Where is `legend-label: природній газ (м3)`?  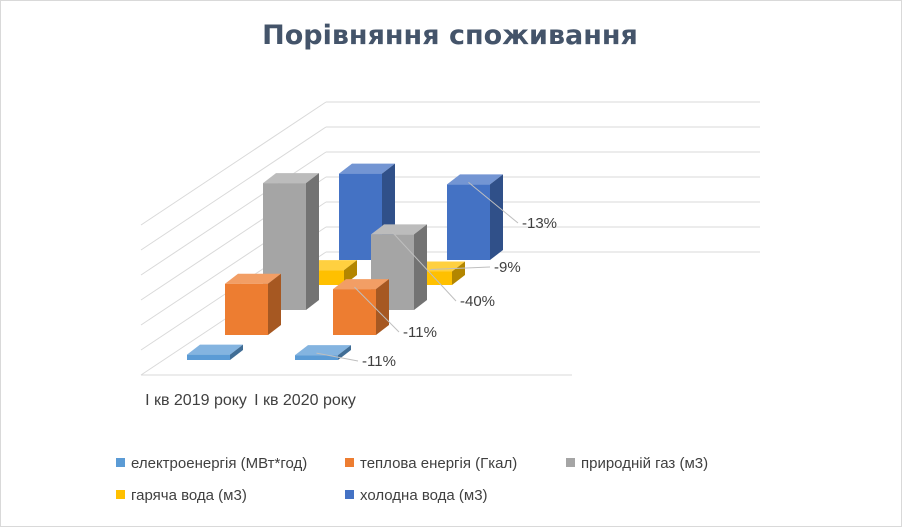
legend-label: природній газ (м3) is located at coordinates (645, 463).